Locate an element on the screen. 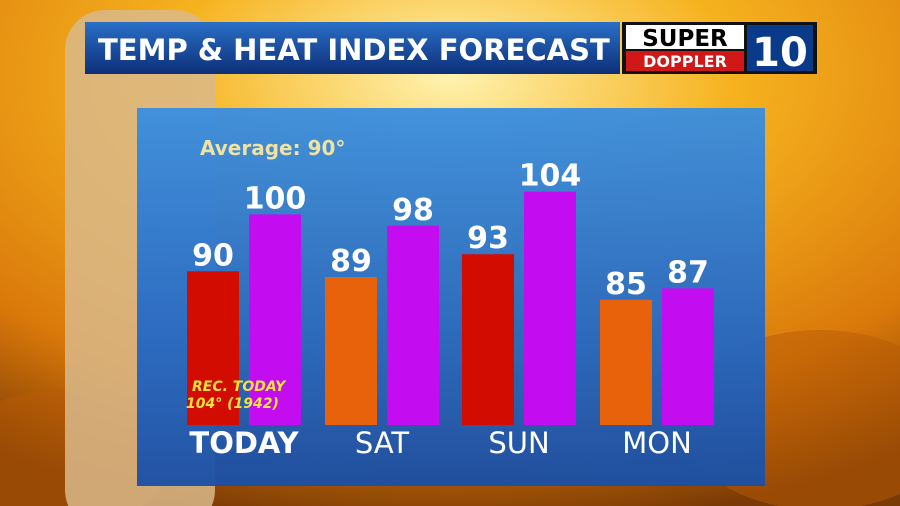 The width and height of the screenshot is (900, 506). x-tick-label: MON is located at coordinates (657, 443).